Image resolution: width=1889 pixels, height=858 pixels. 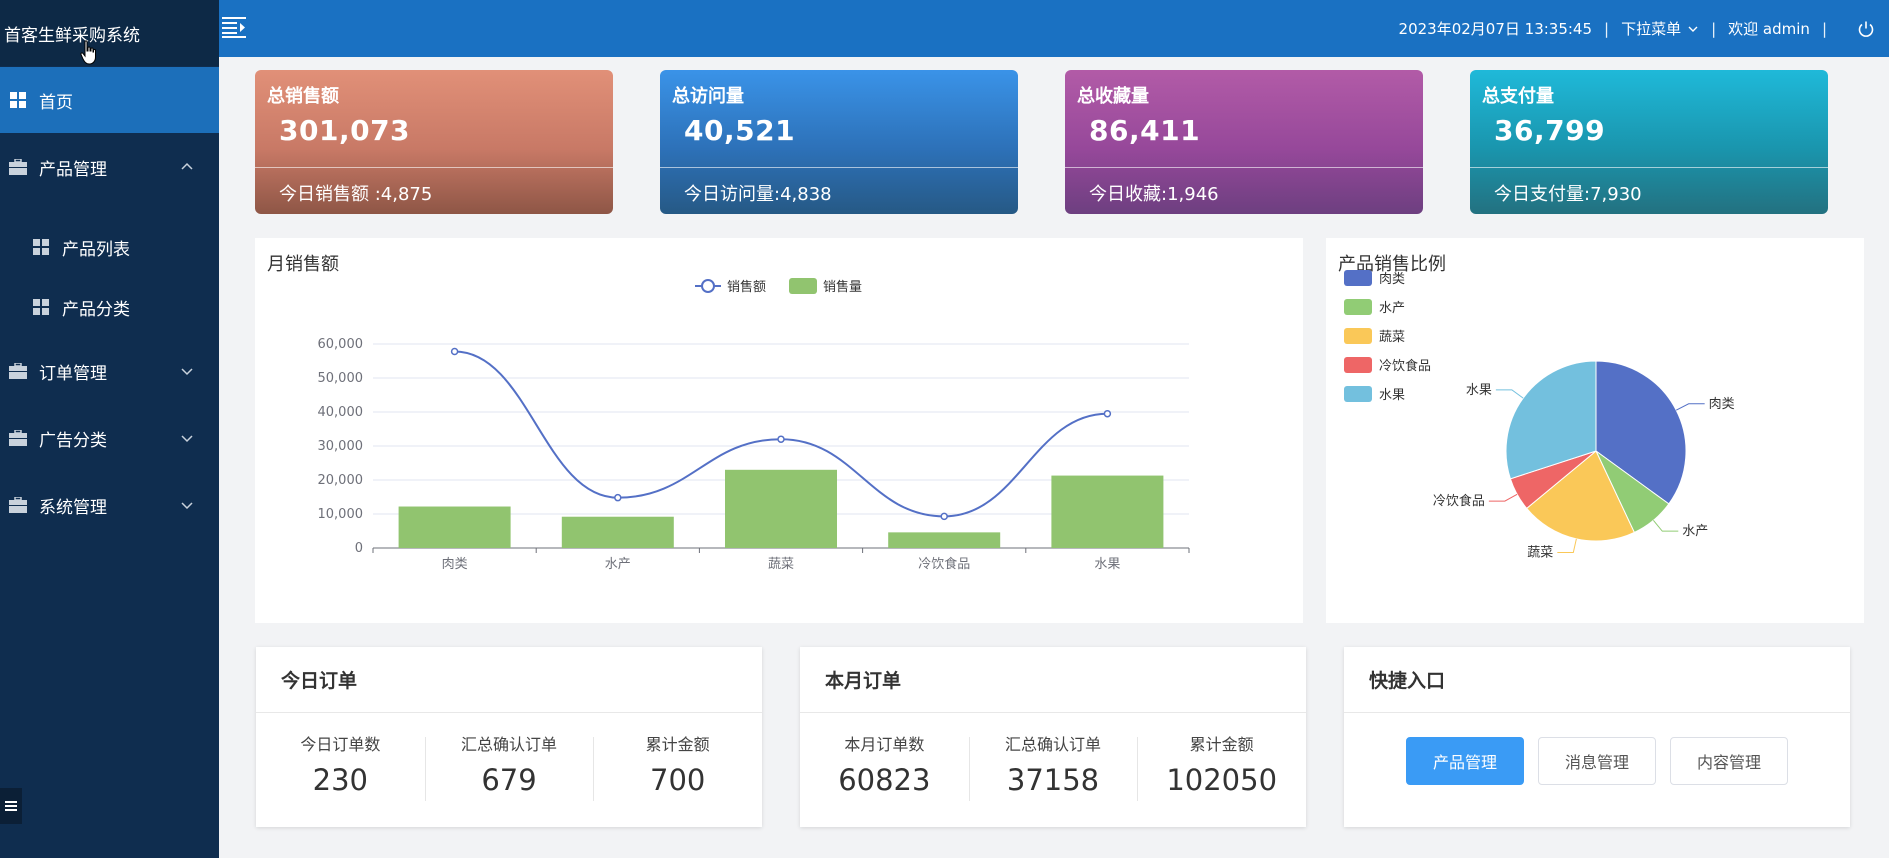 What do you see at coordinates (356, 194) in the screenshot?
I see `stat-subtitle: 今日销售额 :4,875` at bounding box center [356, 194].